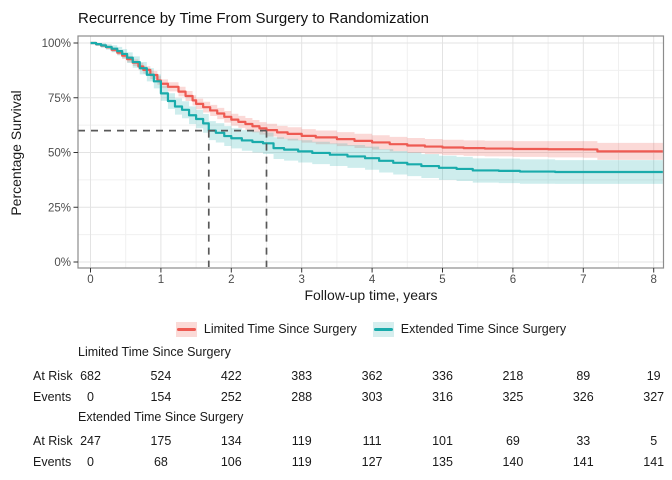 This screenshot has height=480, width=672. I want to click on events-value-extended-t7: 141, so click(583, 462).